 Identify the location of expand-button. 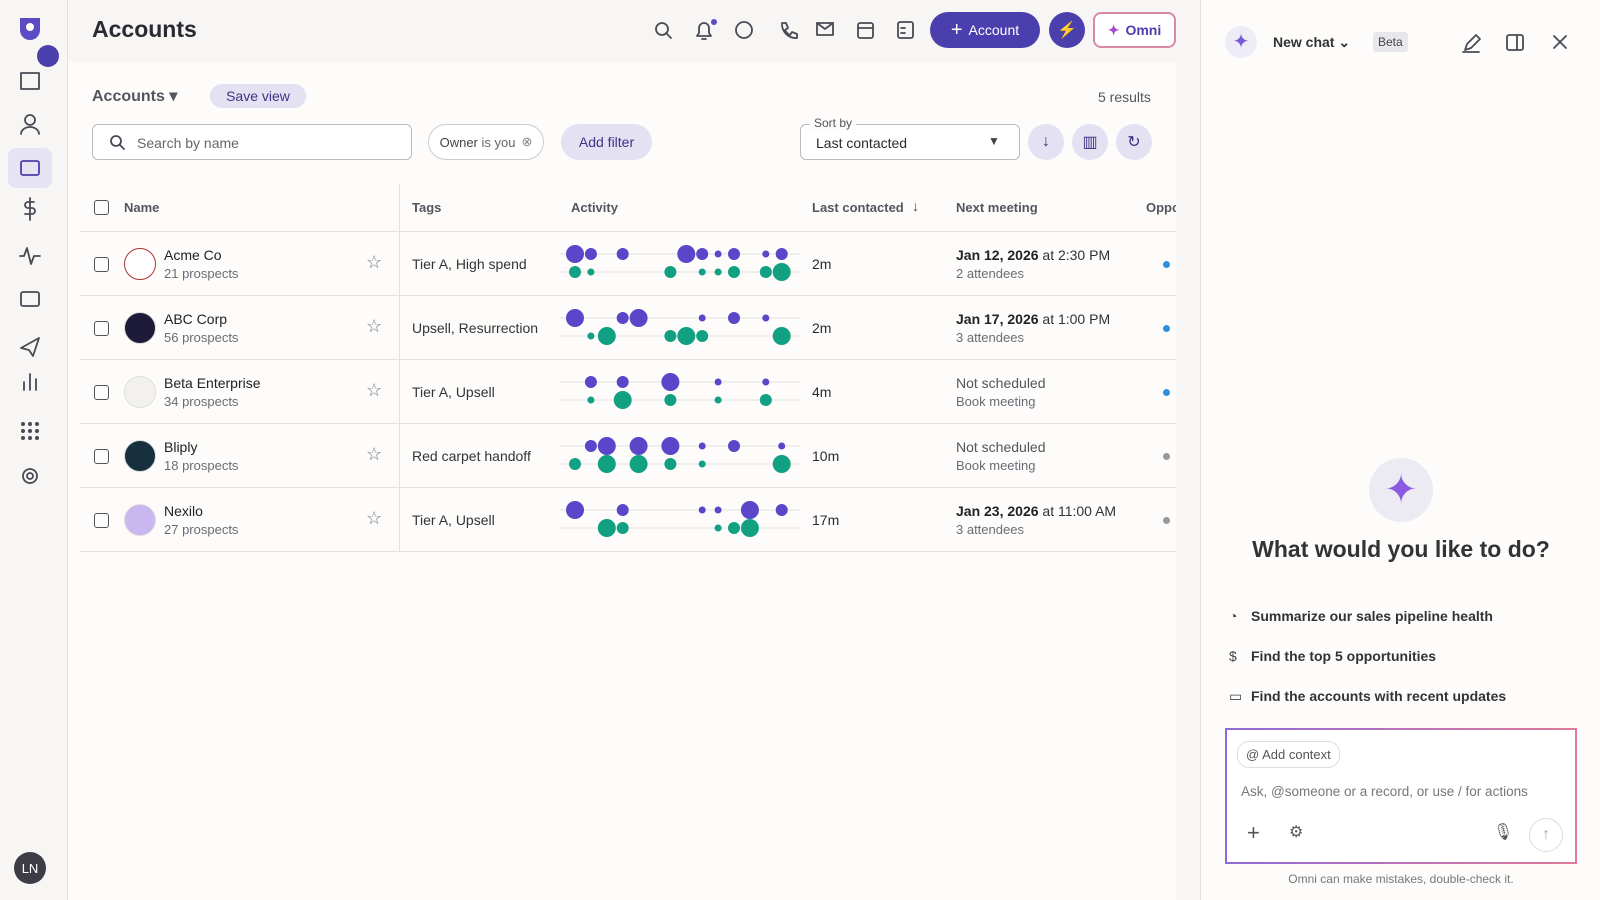
(48, 56).